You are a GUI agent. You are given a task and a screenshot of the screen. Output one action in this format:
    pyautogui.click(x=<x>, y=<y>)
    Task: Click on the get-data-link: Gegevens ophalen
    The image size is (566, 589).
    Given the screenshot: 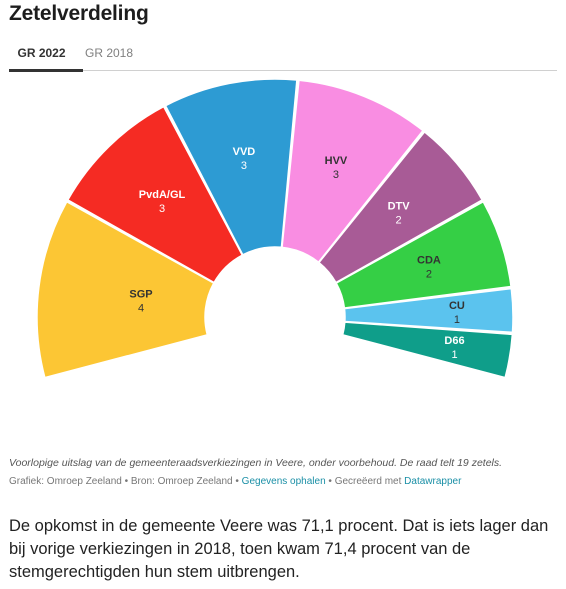 What is the action you would take?
    pyautogui.click(x=283, y=481)
    